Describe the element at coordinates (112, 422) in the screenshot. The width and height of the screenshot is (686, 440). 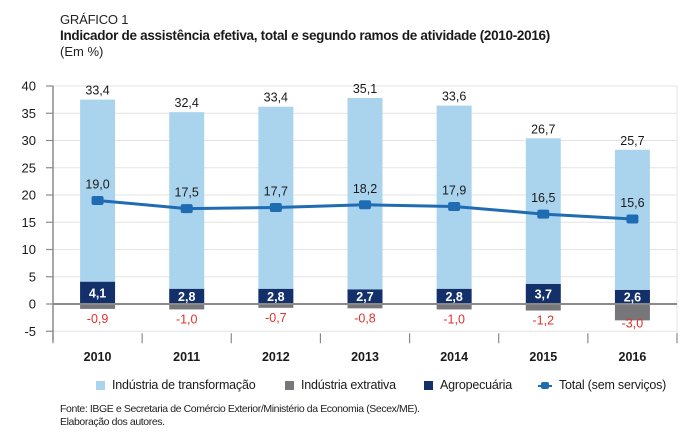
I see `authorship-note: Elaboração dos autores.` at that location.